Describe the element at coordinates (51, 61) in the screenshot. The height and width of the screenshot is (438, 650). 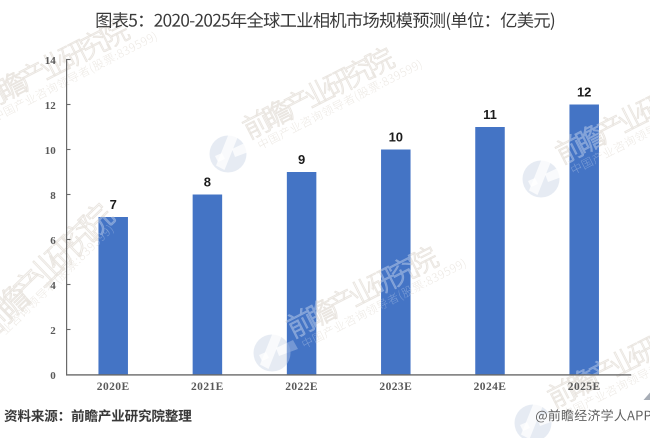
I see `svg-text: 14` at that location.